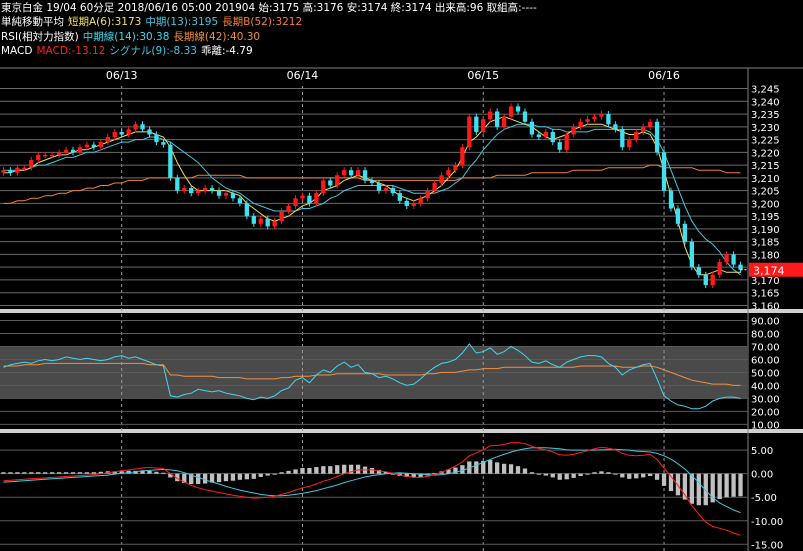 The width and height of the screenshot is (803, 551). I want to click on header-line-macd: MACD MACD:-13.12 シグナル(9):-8.33 乖離:-4.79, so click(129, 51).